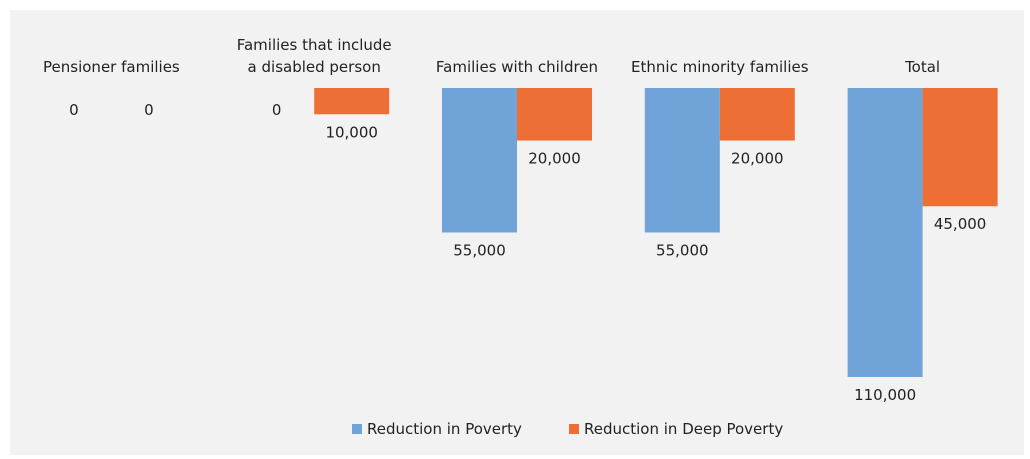  Describe the element at coordinates (683, 429) in the screenshot. I see `legend-label-deep-poverty: Reduction in Deep Poverty` at that location.